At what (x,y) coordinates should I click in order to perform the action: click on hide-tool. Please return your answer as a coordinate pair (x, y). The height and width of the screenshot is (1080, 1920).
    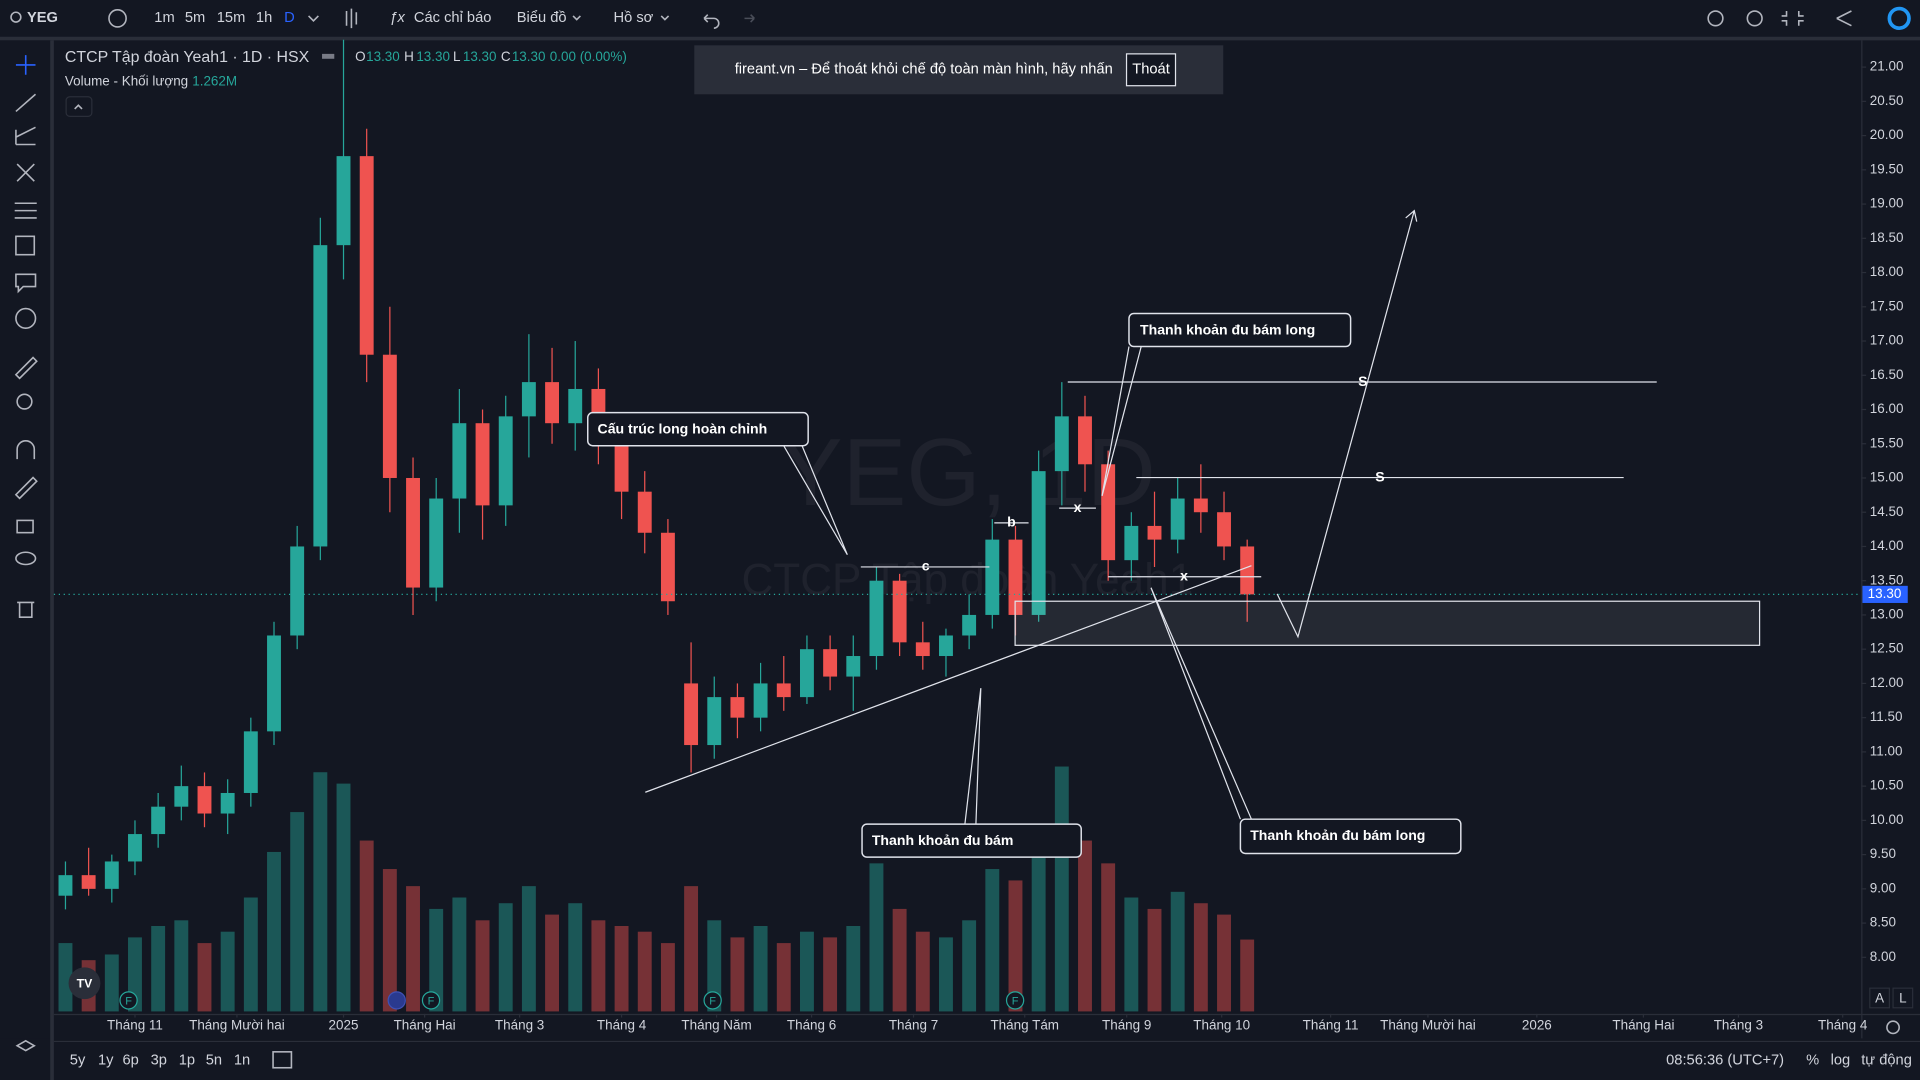
    Looking at the image, I should click on (26, 558).